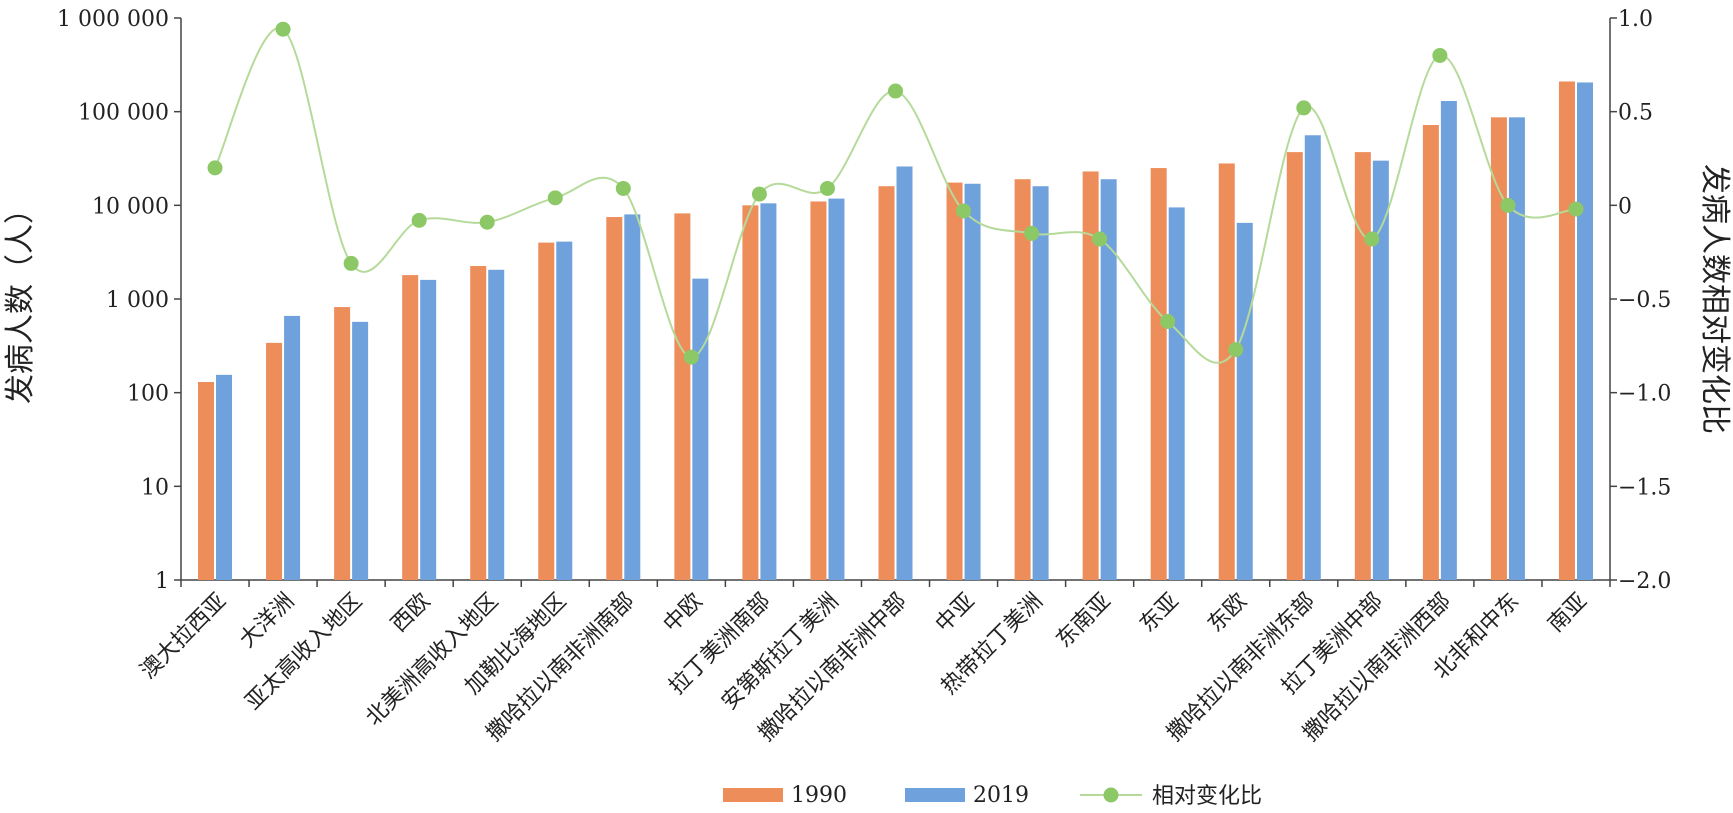  Describe the element at coordinates (1644, 487) in the screenshot. I see `y-right-tick-label: −1.5` at that location.